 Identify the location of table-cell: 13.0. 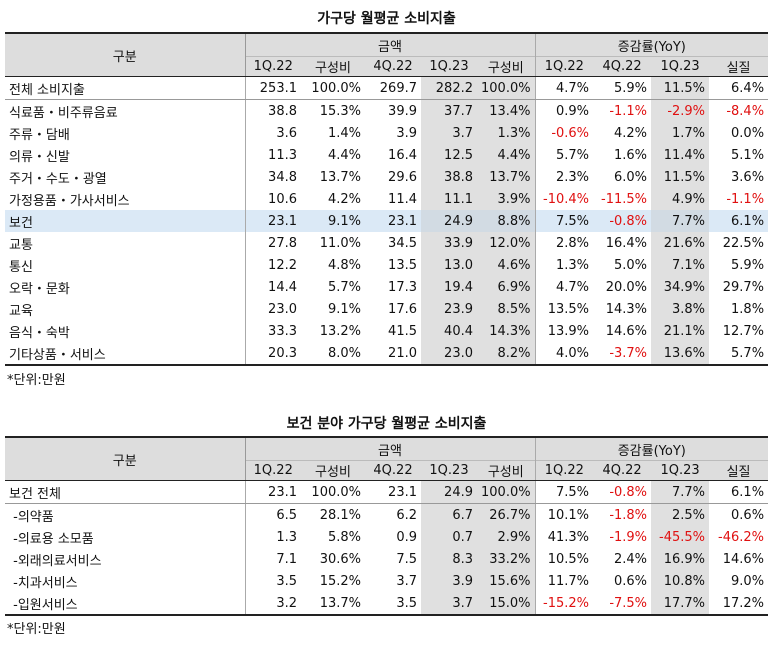
(449, 265).